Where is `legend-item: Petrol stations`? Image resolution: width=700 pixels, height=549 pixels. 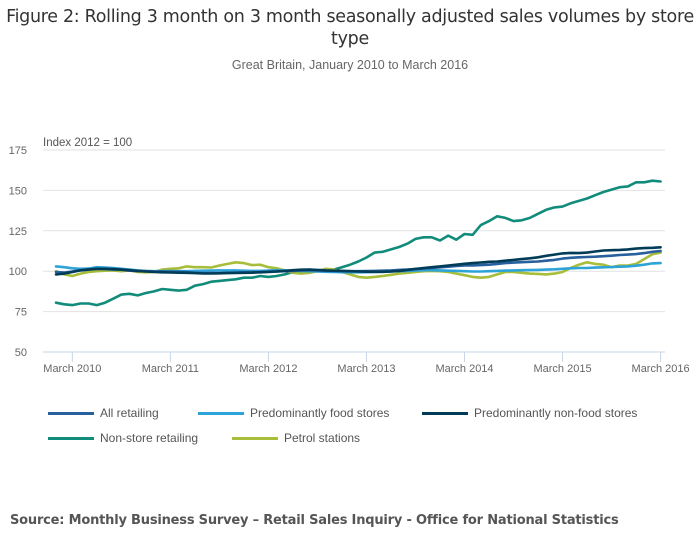 legend-item: Petrol stations is located at coordinates (296, 438).